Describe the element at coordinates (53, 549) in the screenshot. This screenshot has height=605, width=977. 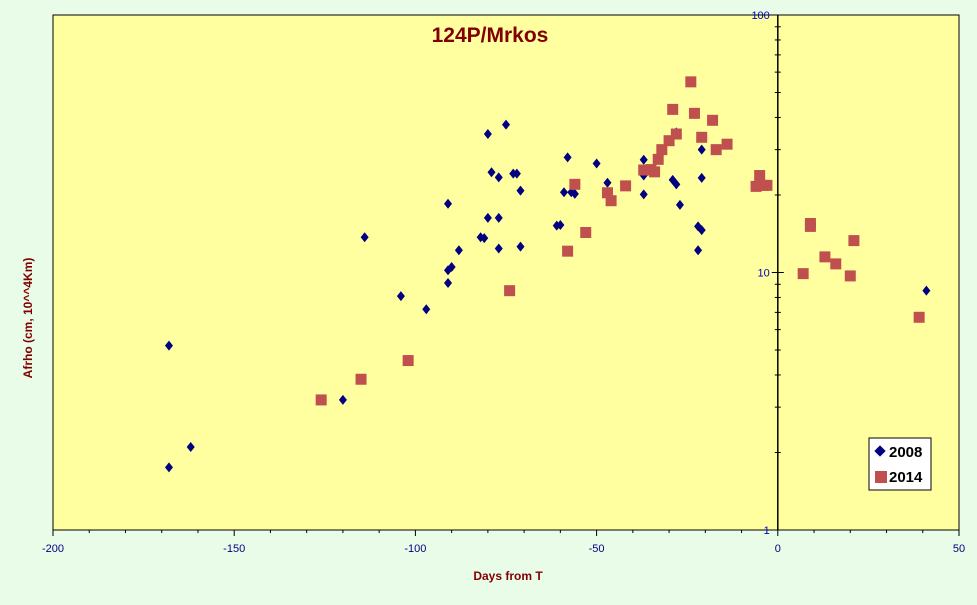
I see `x-tick-label: -200` at that location.